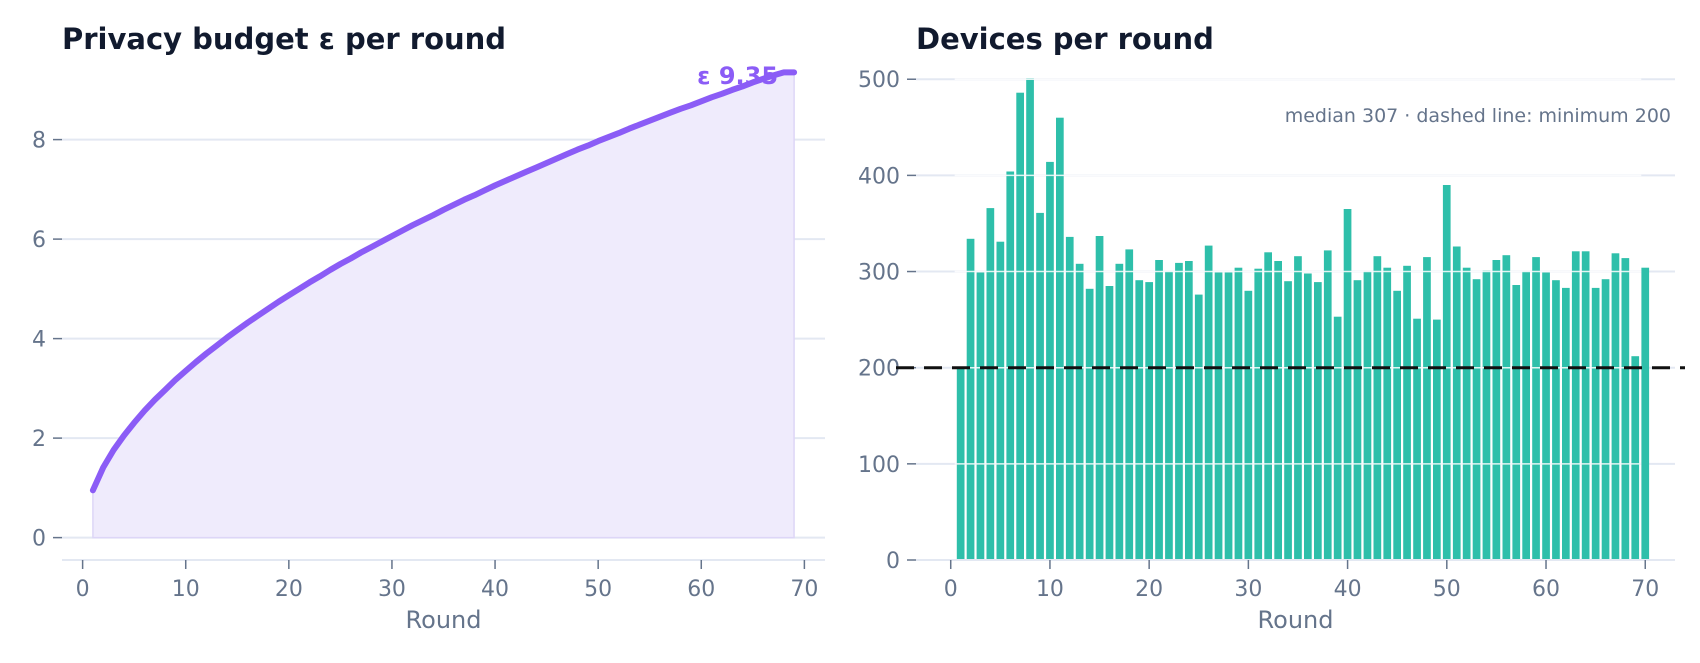  I want to click on y-tick-label: 2, so click(39, 439).